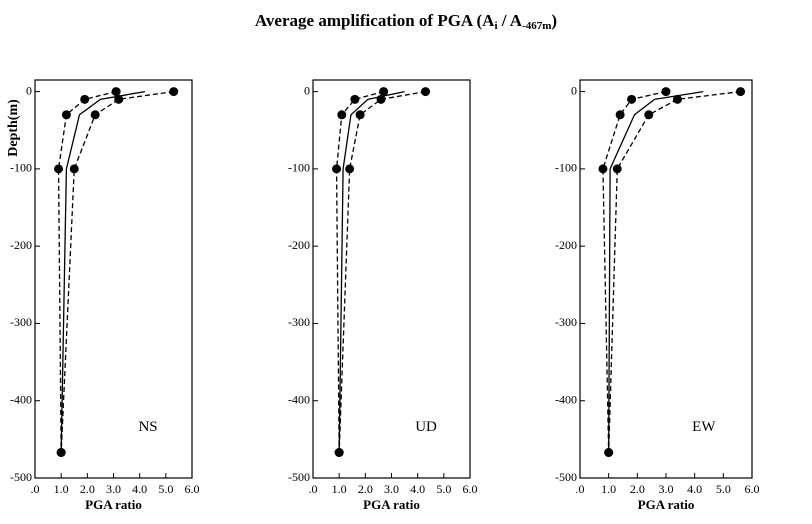 This screenshot has width=812, height=524. What do you see at coordinates (536, 26) in the screenshot?
I see `title-part: -467m` at bounding box center [536, 26].